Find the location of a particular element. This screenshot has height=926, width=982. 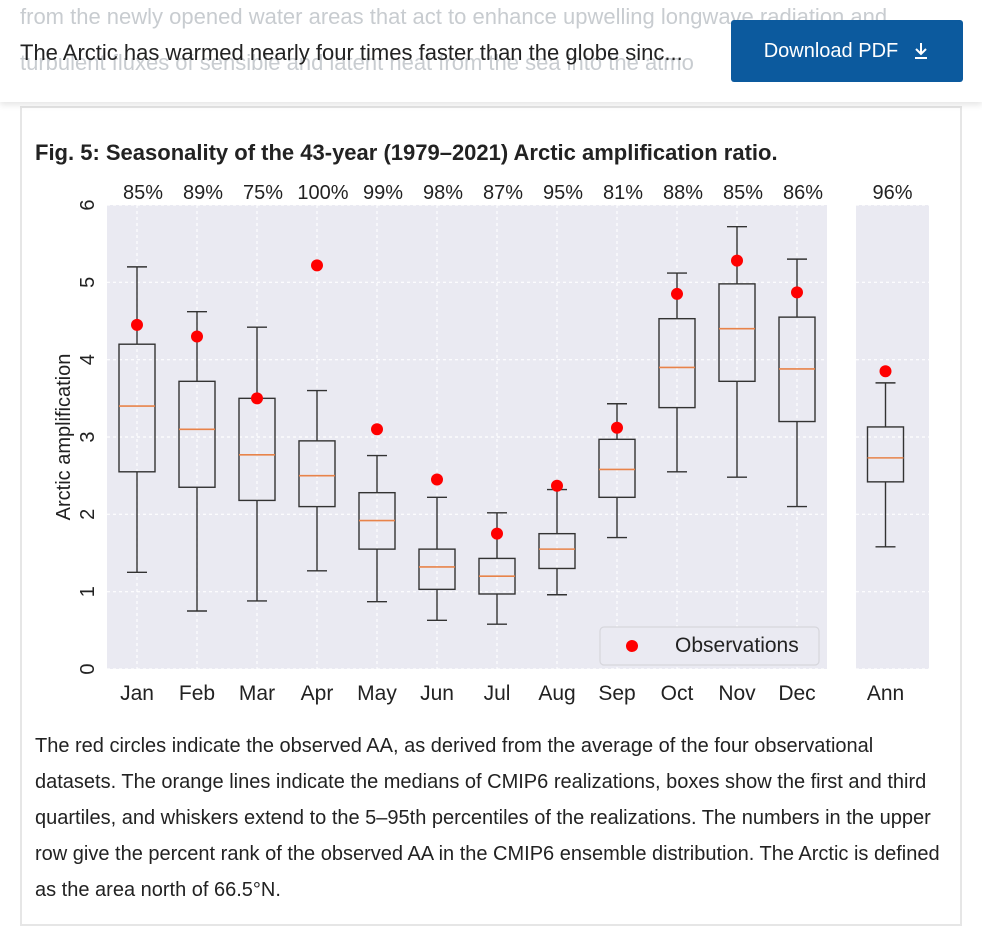

annual-iqr-box is located at coordinates (885, 454).